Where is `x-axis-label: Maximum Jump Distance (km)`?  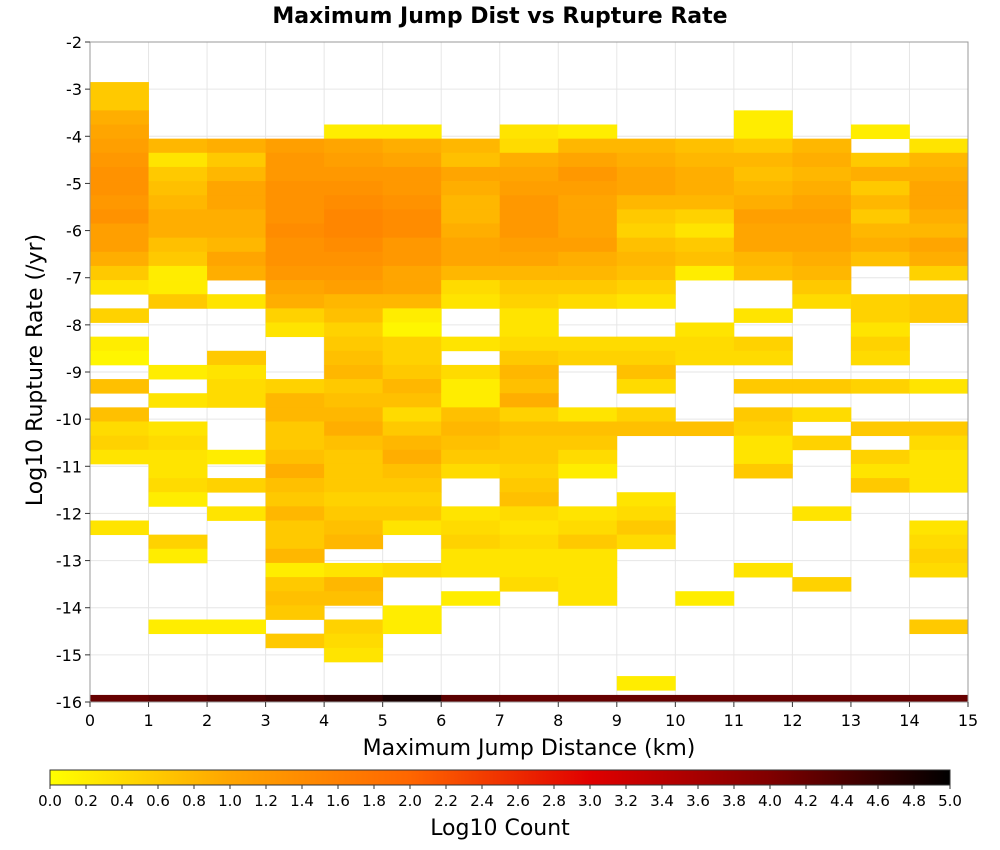 x-axis-label: Maximum Jump Distance (km) is located at coordinates (529, 748).